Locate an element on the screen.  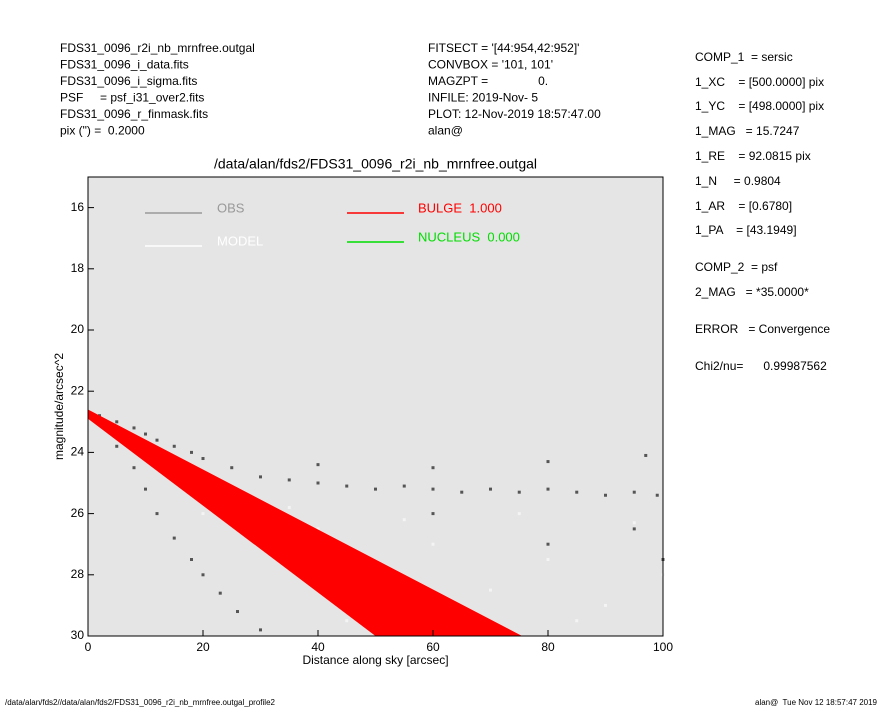
header-text: CONVBOX = '101, 101' is located at coordinates (490, 65).